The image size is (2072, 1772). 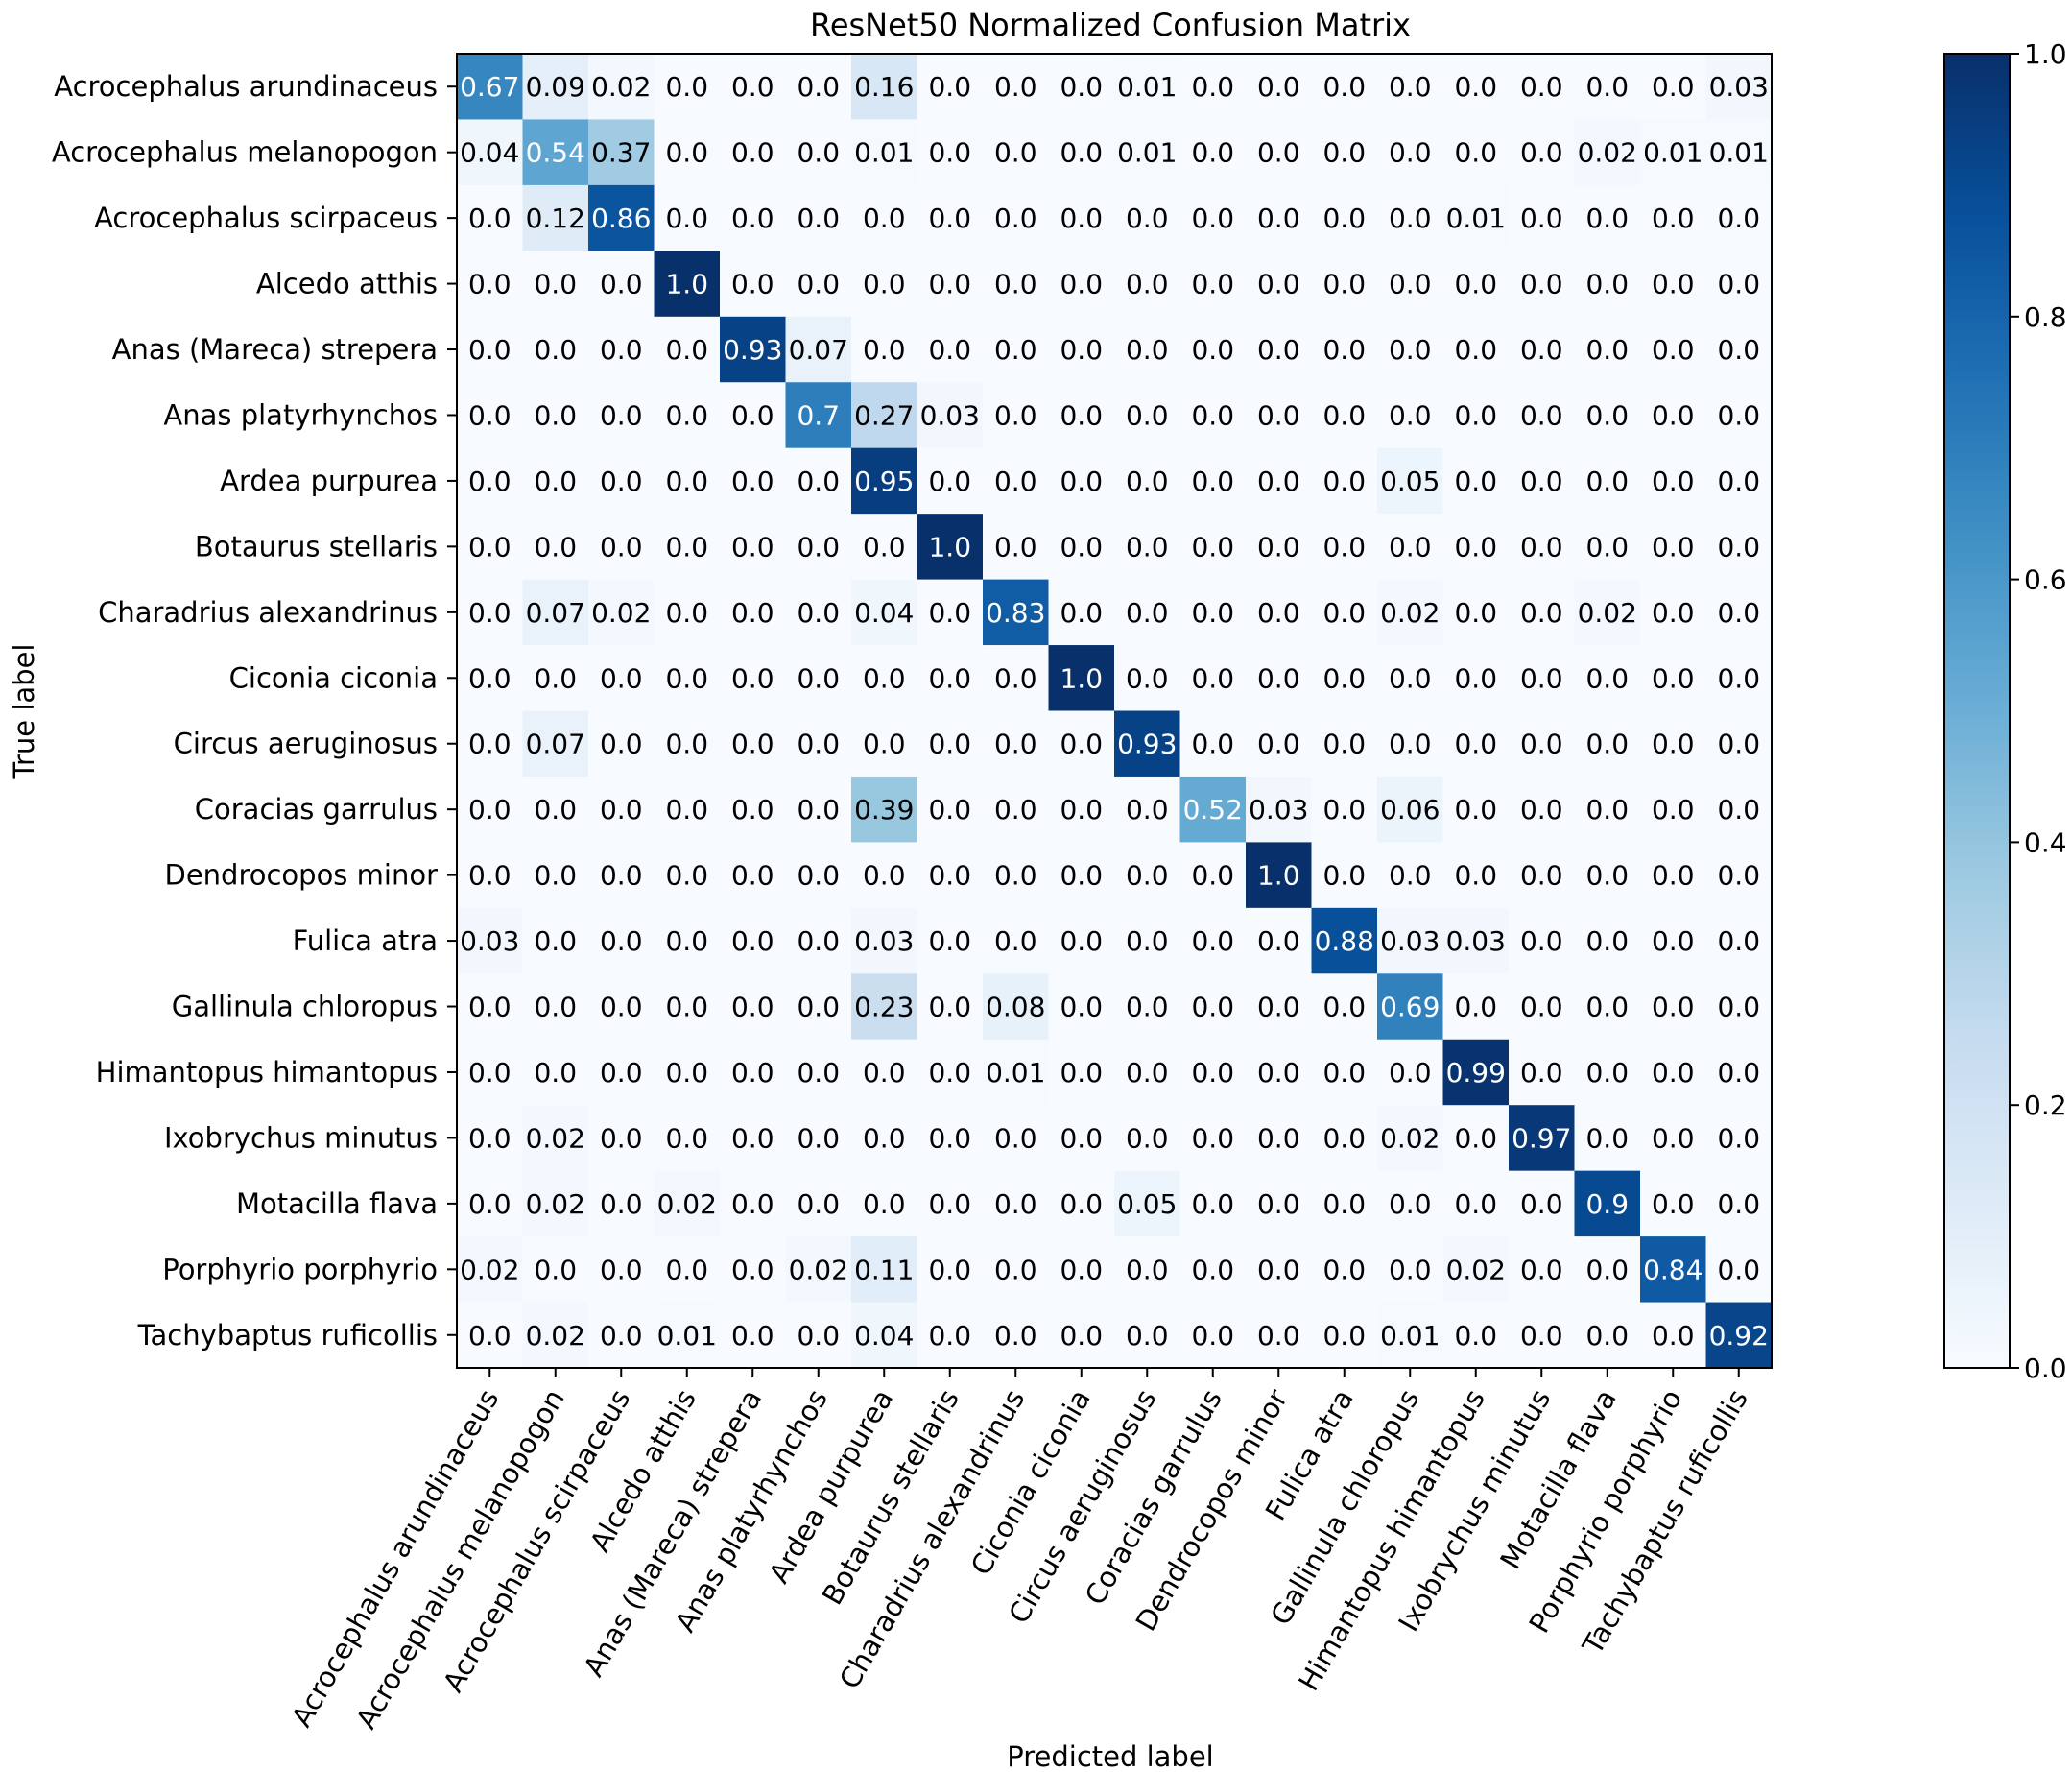 What do you see at coordinates (489, 153) in the screenshot?
I see `cell-value-label: 0.04` at bounding box center [489, 153].